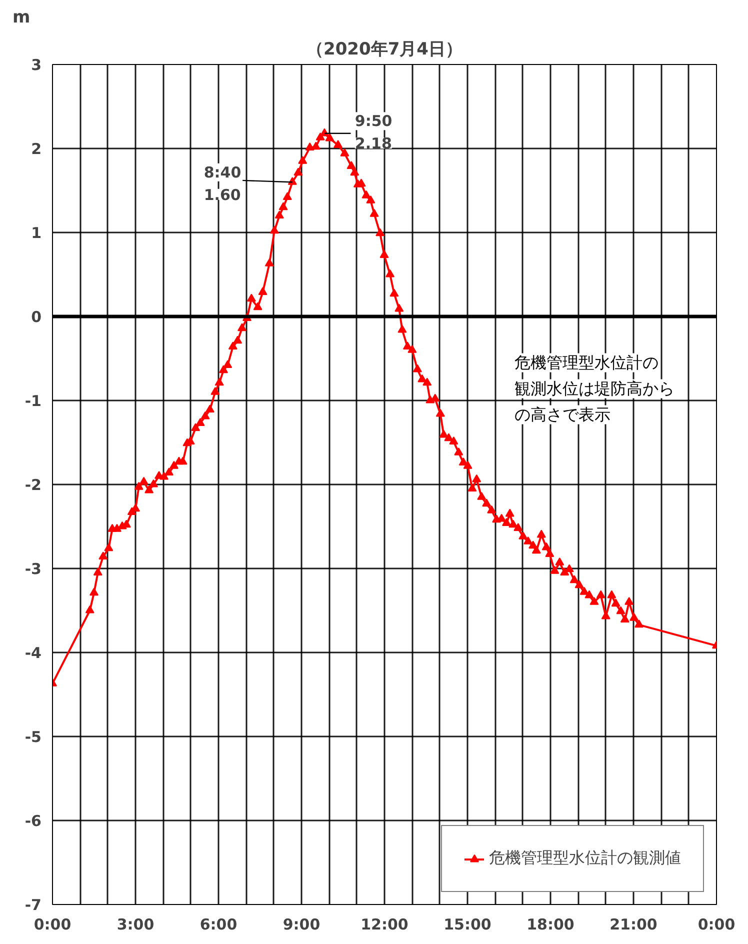 The width and height of the screenshot is (748, 944). What do you see at coordinates (223, 183) in the screenshot?
I see `annotation: 8:40 1.60` at bounding box center [223, 183].